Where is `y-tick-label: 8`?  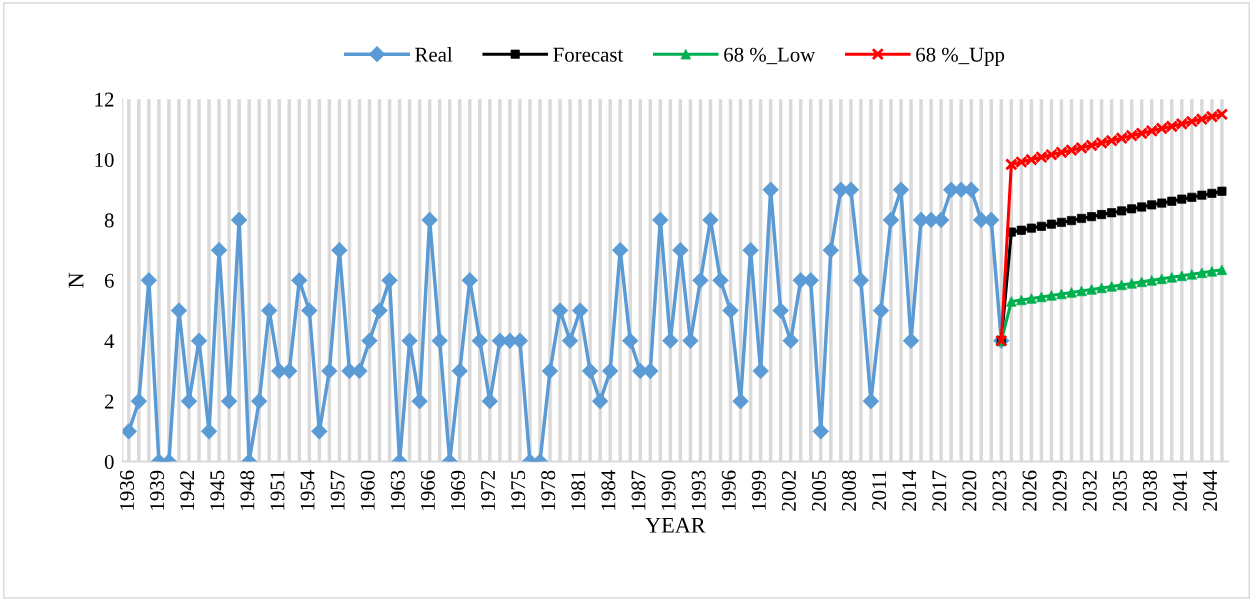 y-tick-label: 8 is located at coordinates (109, 220).